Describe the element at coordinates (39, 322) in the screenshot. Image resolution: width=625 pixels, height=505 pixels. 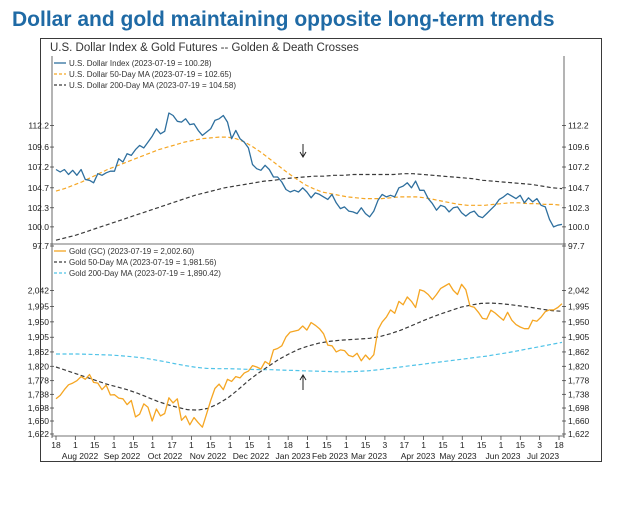
I see `gold-tick-label-left: 1,950` at that location.